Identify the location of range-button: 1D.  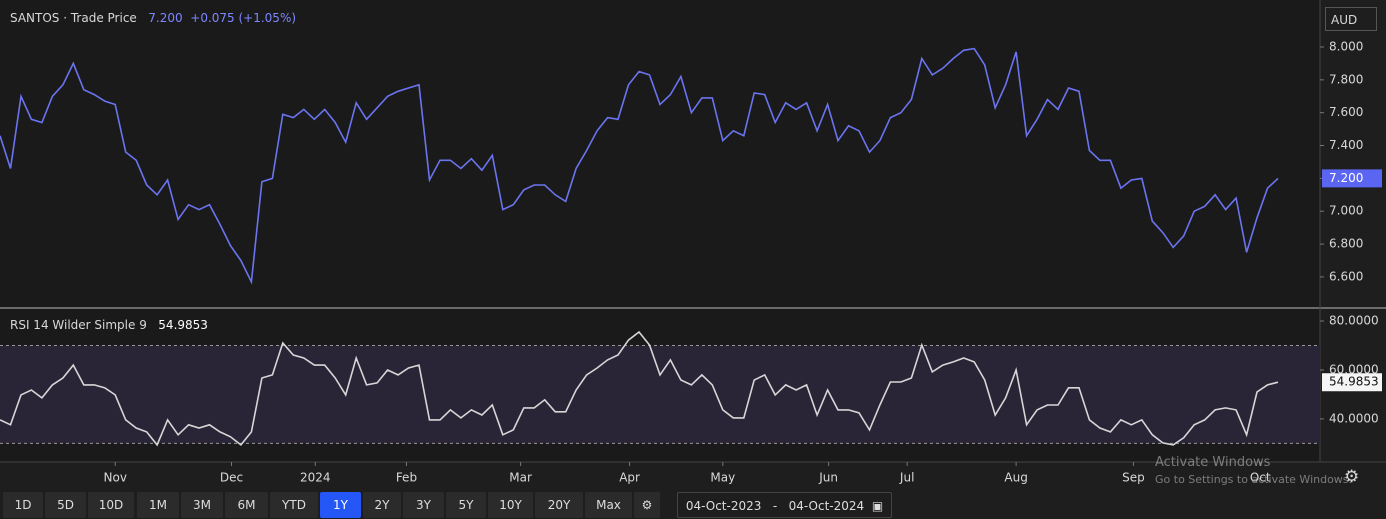
(23, 505).